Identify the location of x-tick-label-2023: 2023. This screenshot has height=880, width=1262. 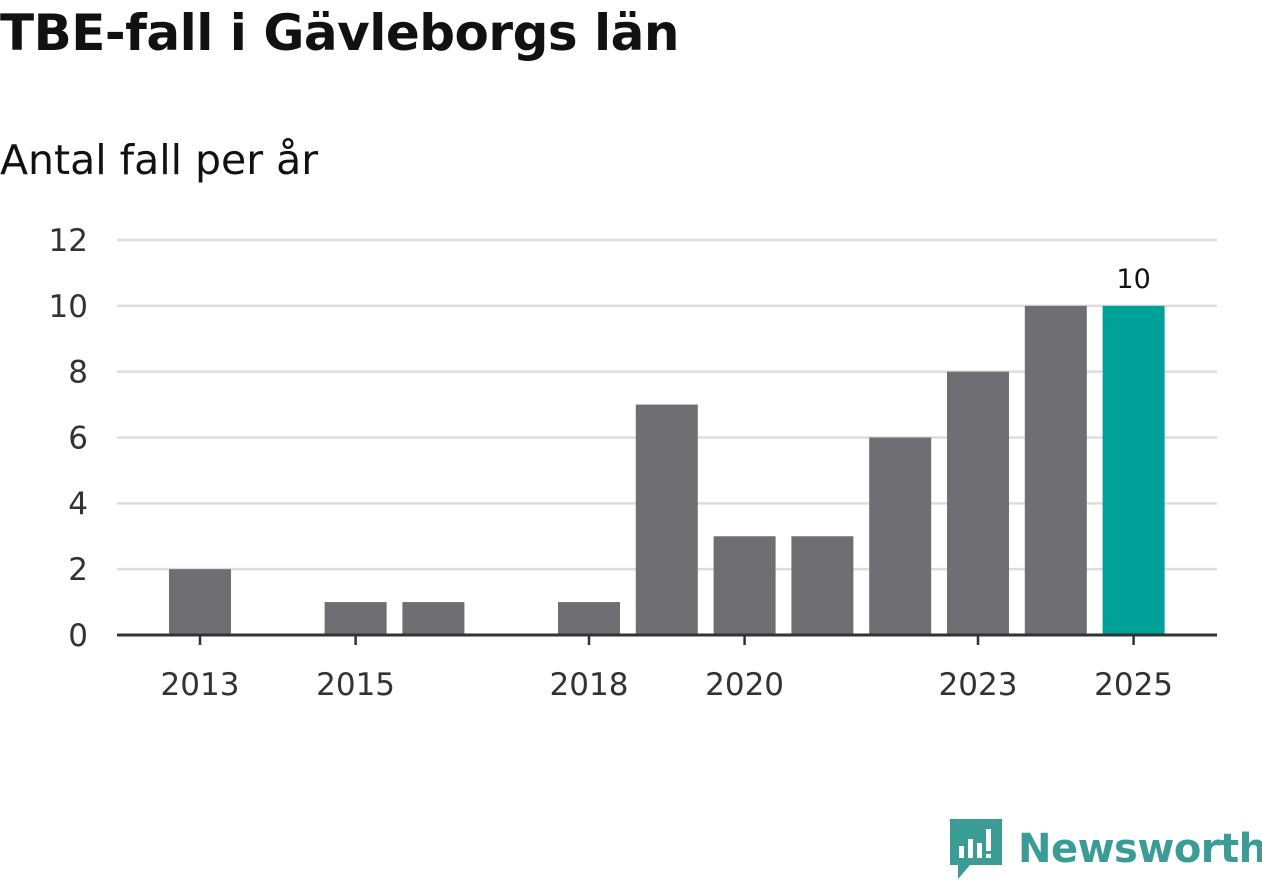
(978, 685).